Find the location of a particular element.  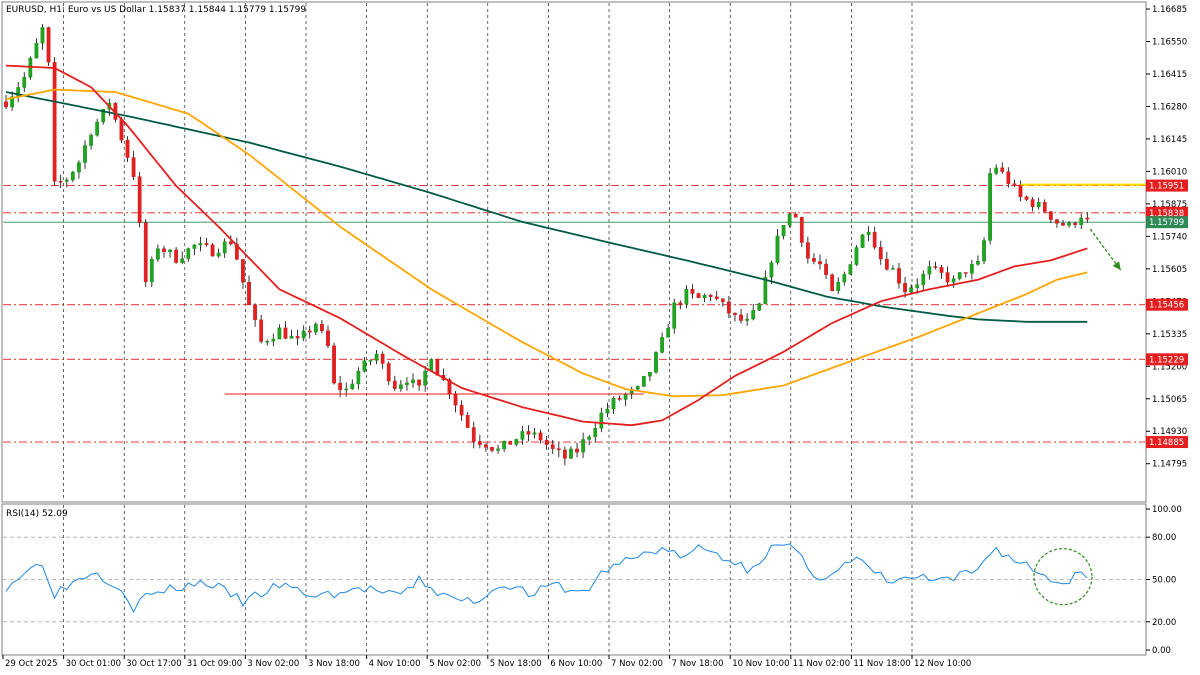

rsi-tick-label: 20.00 is located at coordinates (1164, 623).